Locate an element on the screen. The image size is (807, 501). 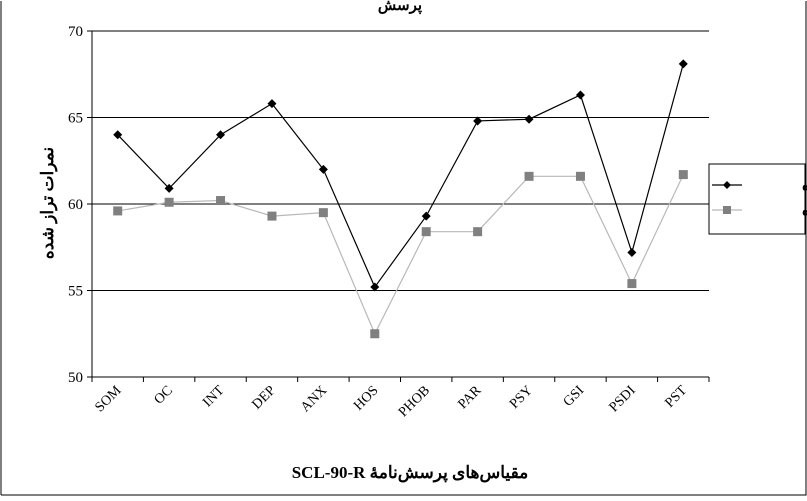
x-tick-label: PSY is located at coordinates (521, 397).